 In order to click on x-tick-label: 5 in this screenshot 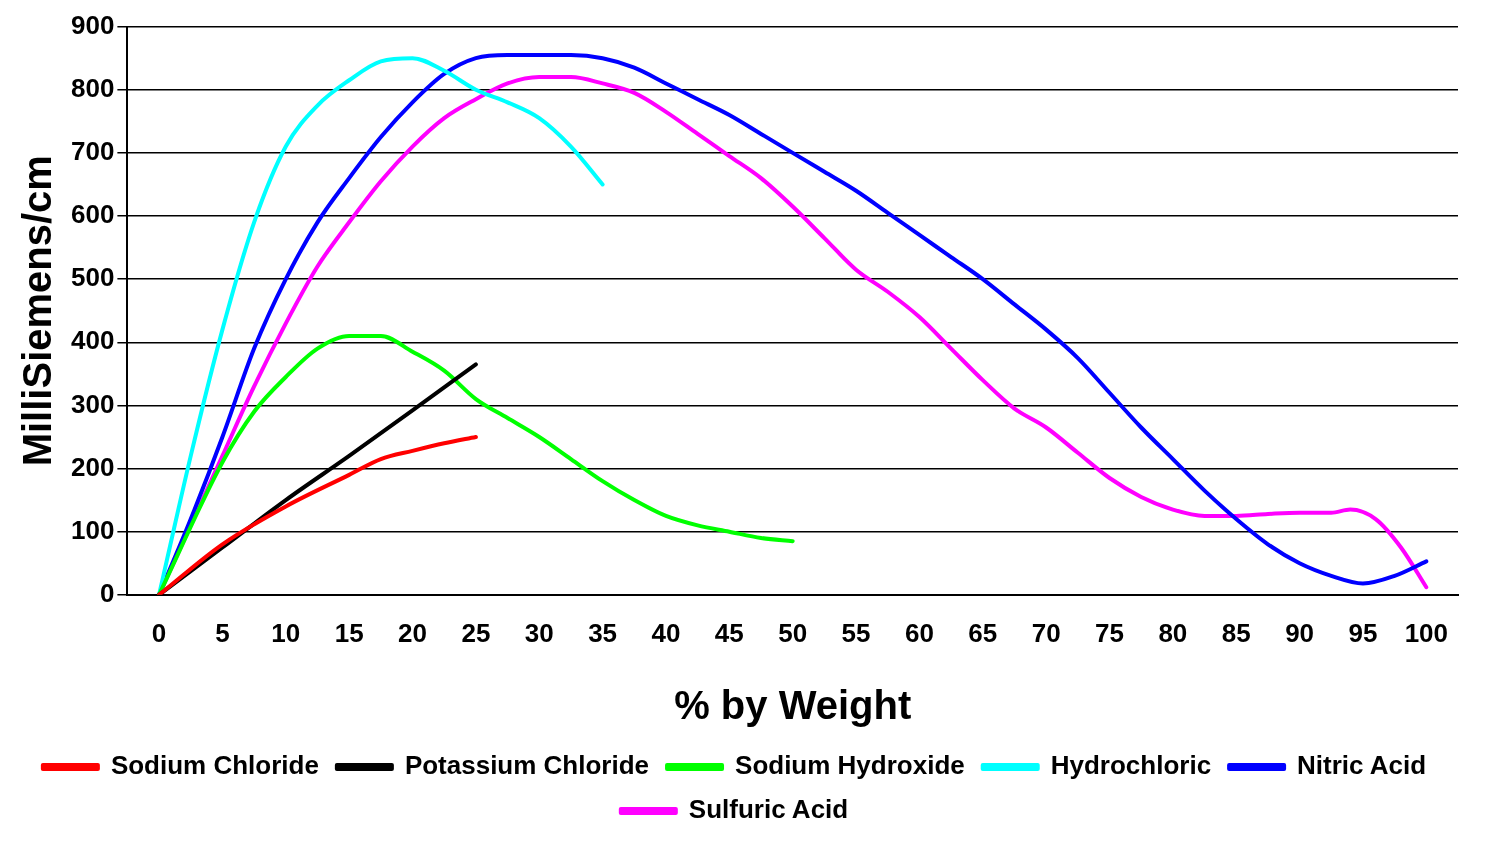, I will do `click(222, 632)`.